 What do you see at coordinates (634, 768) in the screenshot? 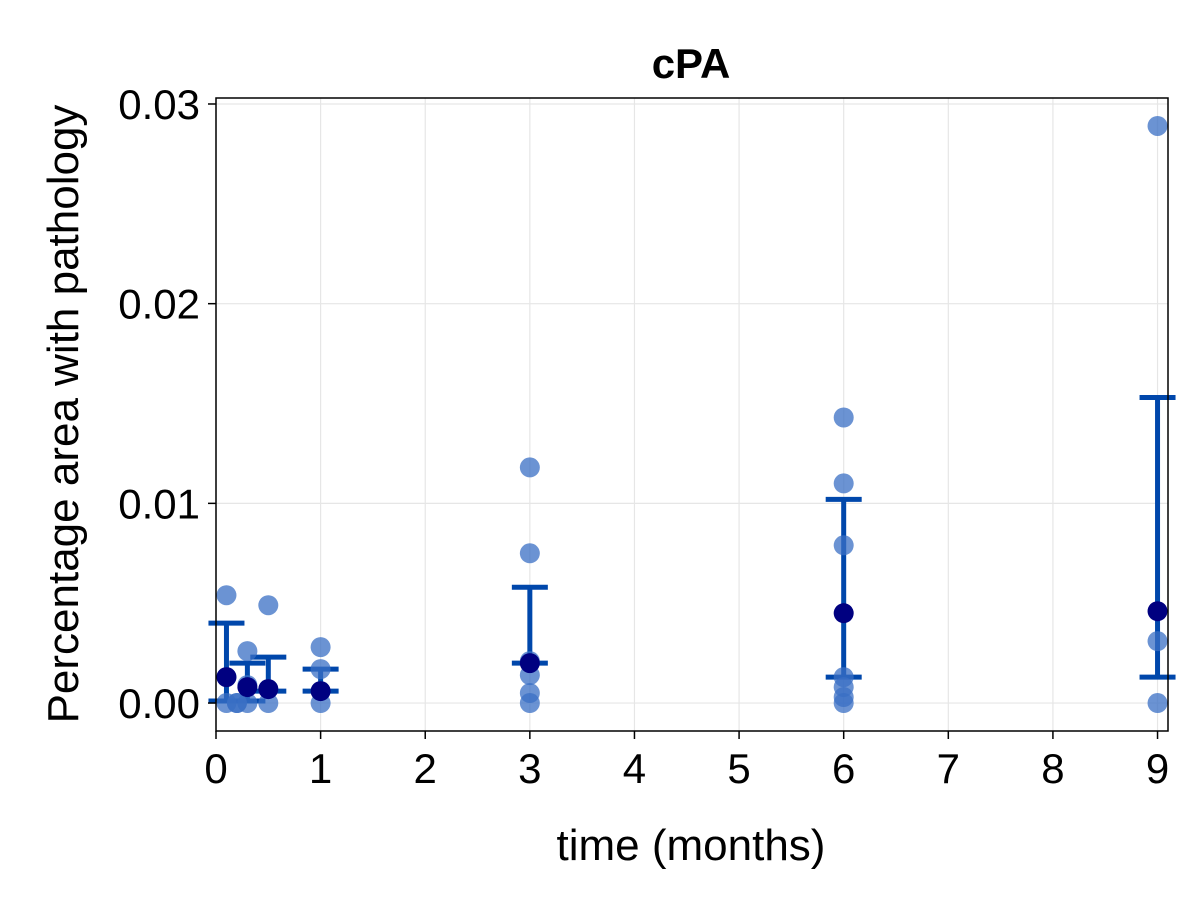
I see `x-tick-label: 4` at bounding box center [634, 768].